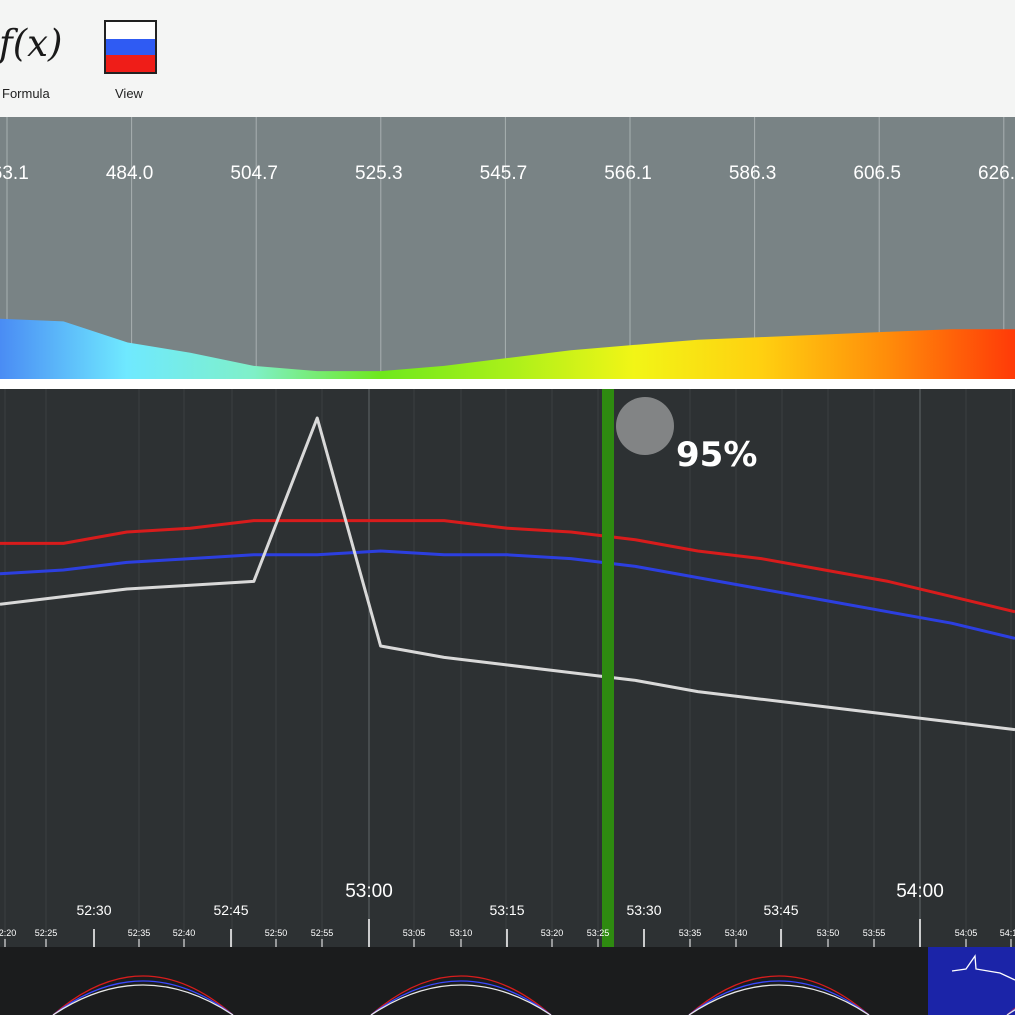 The image size is (1015, 1015). I want to click on view-flag-icon, so click(130, 47).